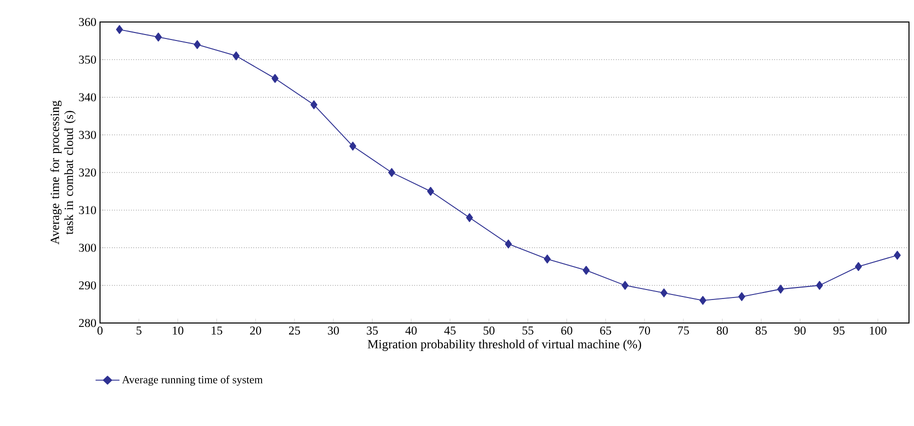 Image resolution: width=914 pixels, height=426 pixels. Describe the element at coordinates (87, 97) in the screenshot. I see `y-tick-label: 340` at that location.